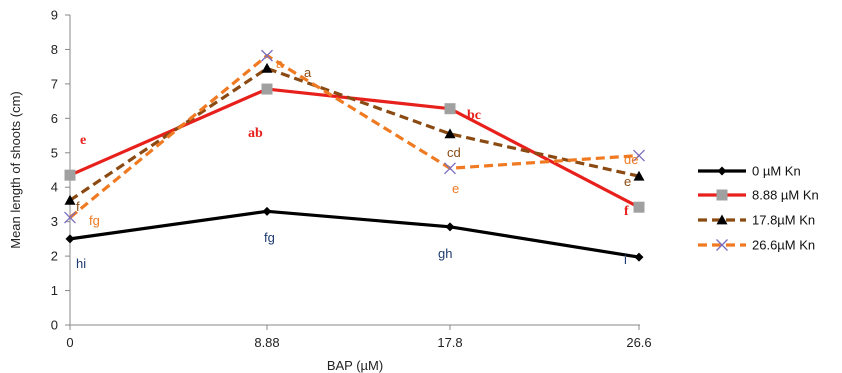 This screenshot has width=842, height=373. Describe the element at coordinates (54, 15) in the screenshot. I see `y-tick-label: 9` at that location.